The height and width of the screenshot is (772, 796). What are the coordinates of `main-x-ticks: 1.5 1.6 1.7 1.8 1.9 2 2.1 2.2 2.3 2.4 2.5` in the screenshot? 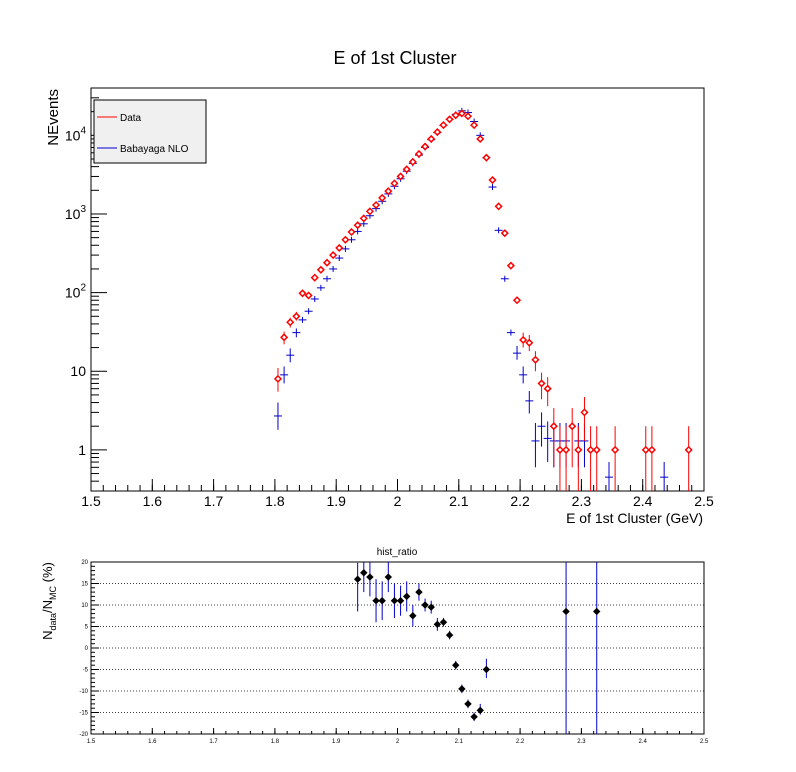 It's located at (397, 494).